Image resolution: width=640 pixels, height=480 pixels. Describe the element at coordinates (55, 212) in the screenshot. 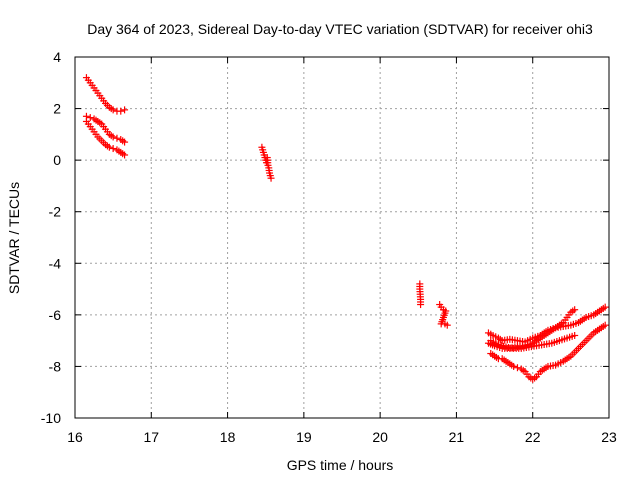

I see `y-tick-label: -2` at that location.